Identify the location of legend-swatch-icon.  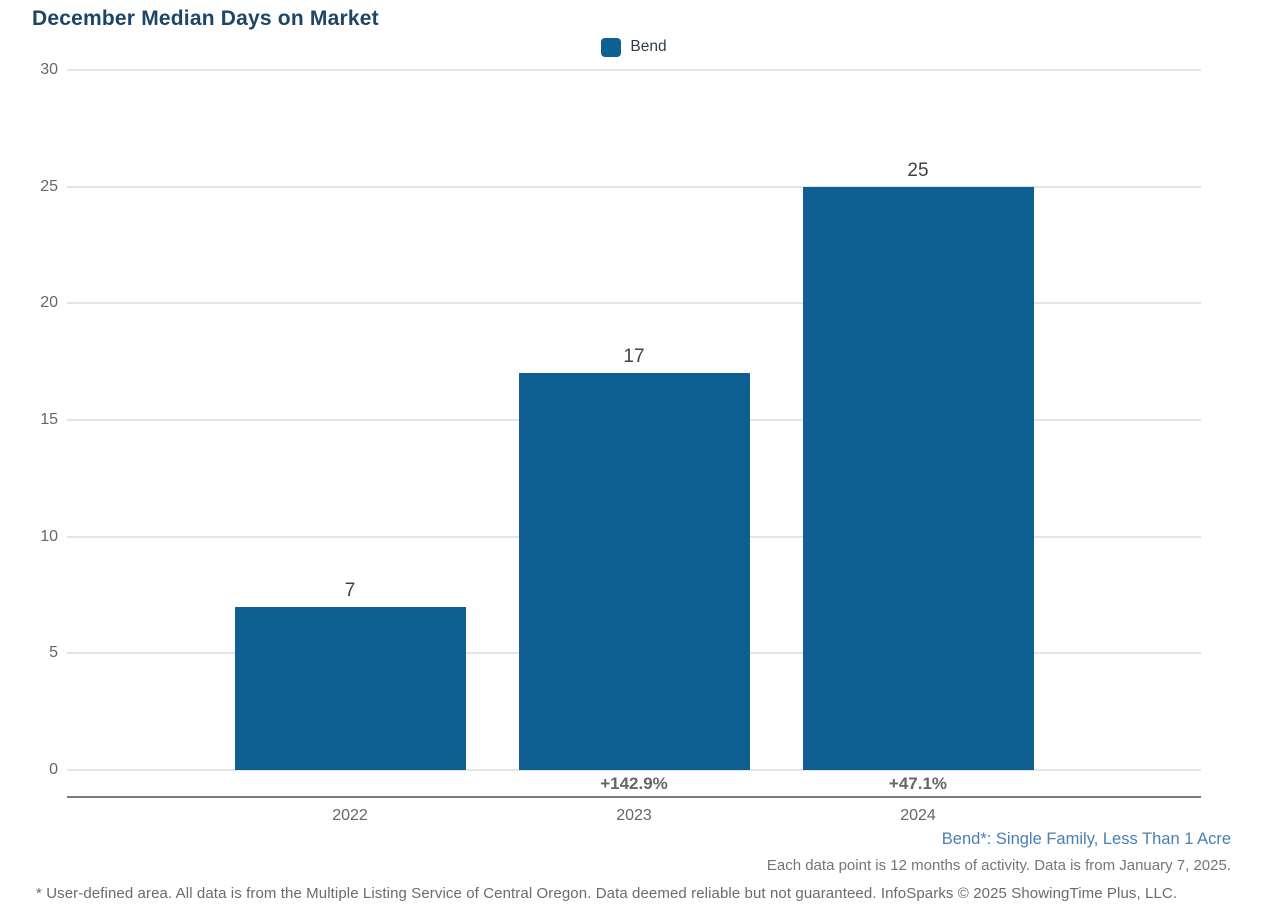
(611, 47).